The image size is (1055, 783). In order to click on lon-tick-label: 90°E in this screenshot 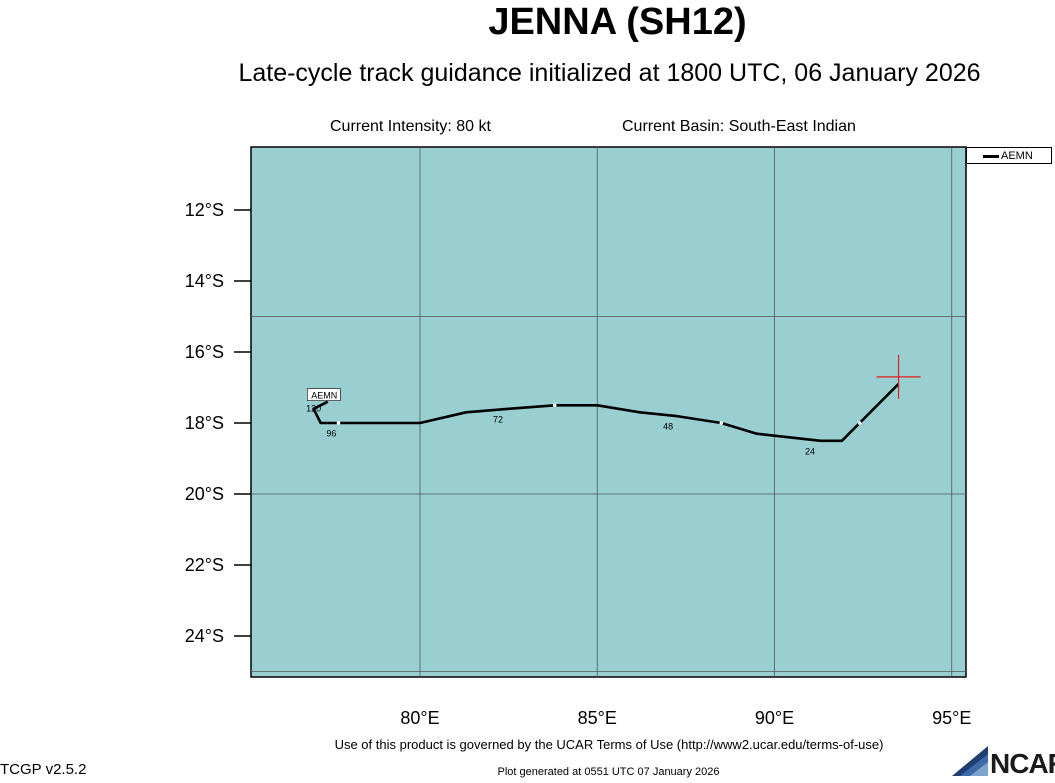, I will do `click(774, 718)`.